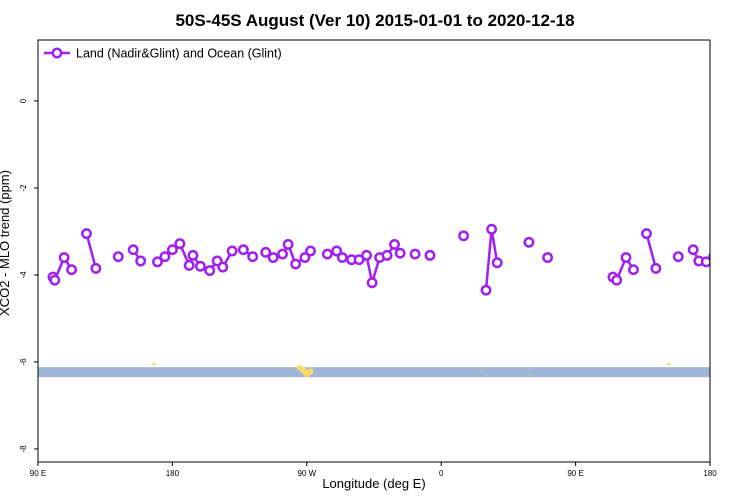  What do you see at coordinates (23, 188) in the screenshot?
I see `y-tick-label: -2` at bounding box center [23, 188].